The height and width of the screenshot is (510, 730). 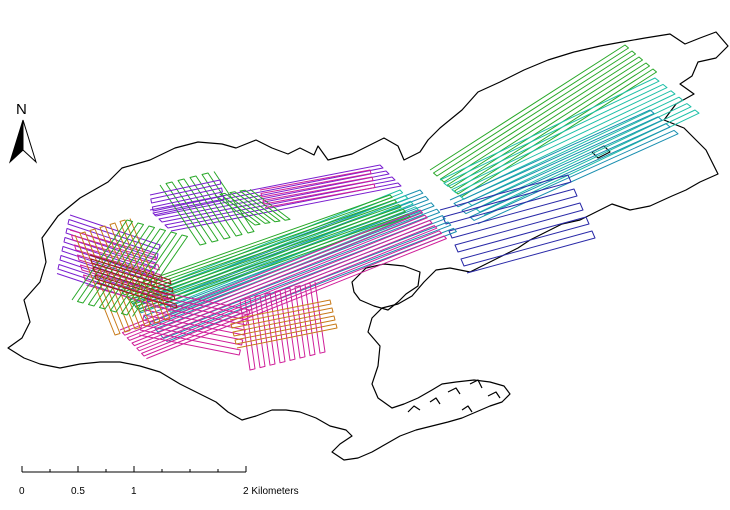 What do you see at coordinates (159, 491) in the screenshot?
I see `scale-bar-labels: 0 0.5 1 2 Kilometers` at bounding box center [159, 491].